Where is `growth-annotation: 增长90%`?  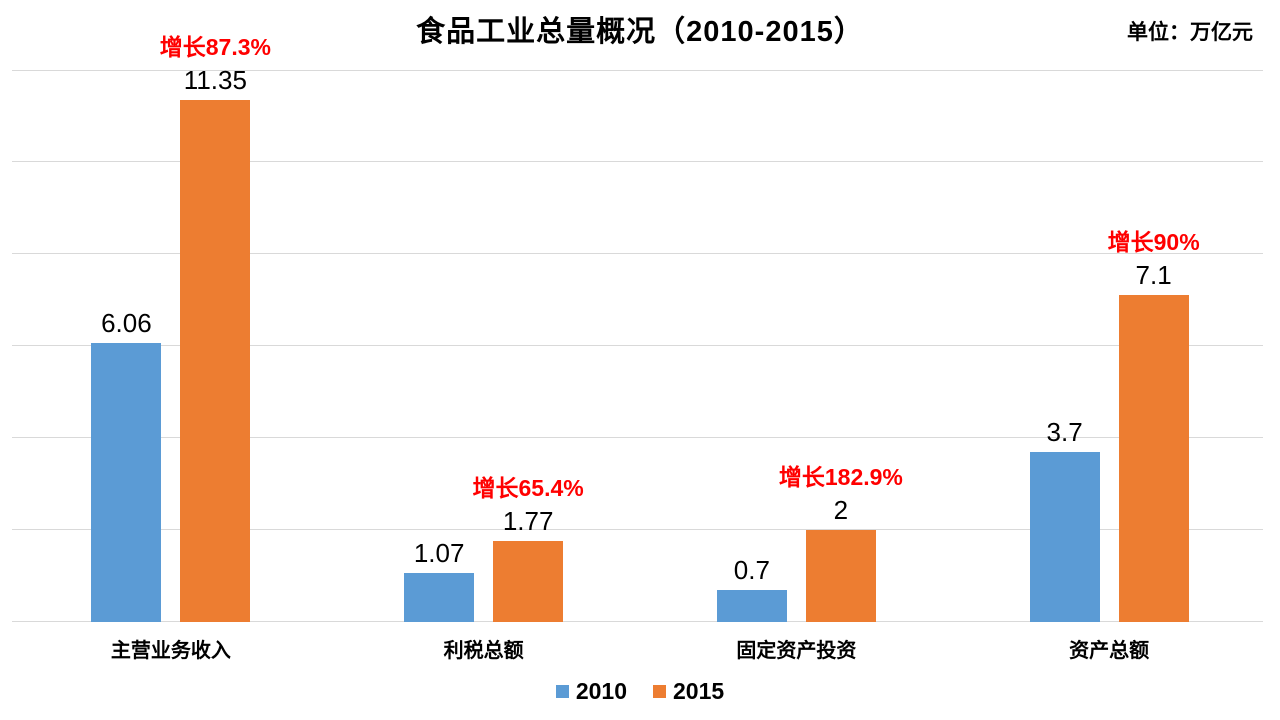 growth-annotation: 增长90% is located at coordinates (1153, 242).